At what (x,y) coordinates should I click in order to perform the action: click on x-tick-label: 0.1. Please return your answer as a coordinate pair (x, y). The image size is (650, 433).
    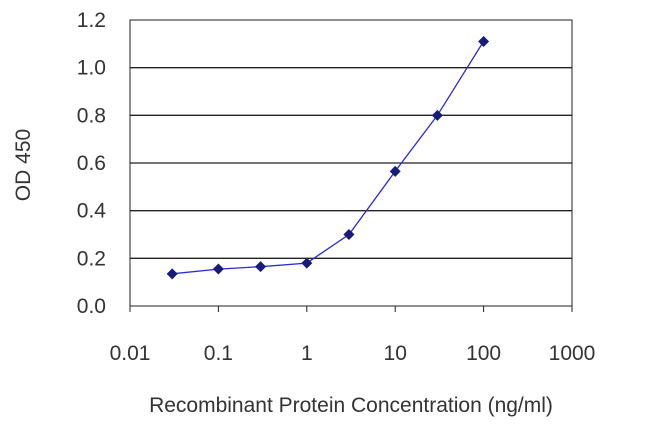
    Looking at the image, I should click on (218, 353).